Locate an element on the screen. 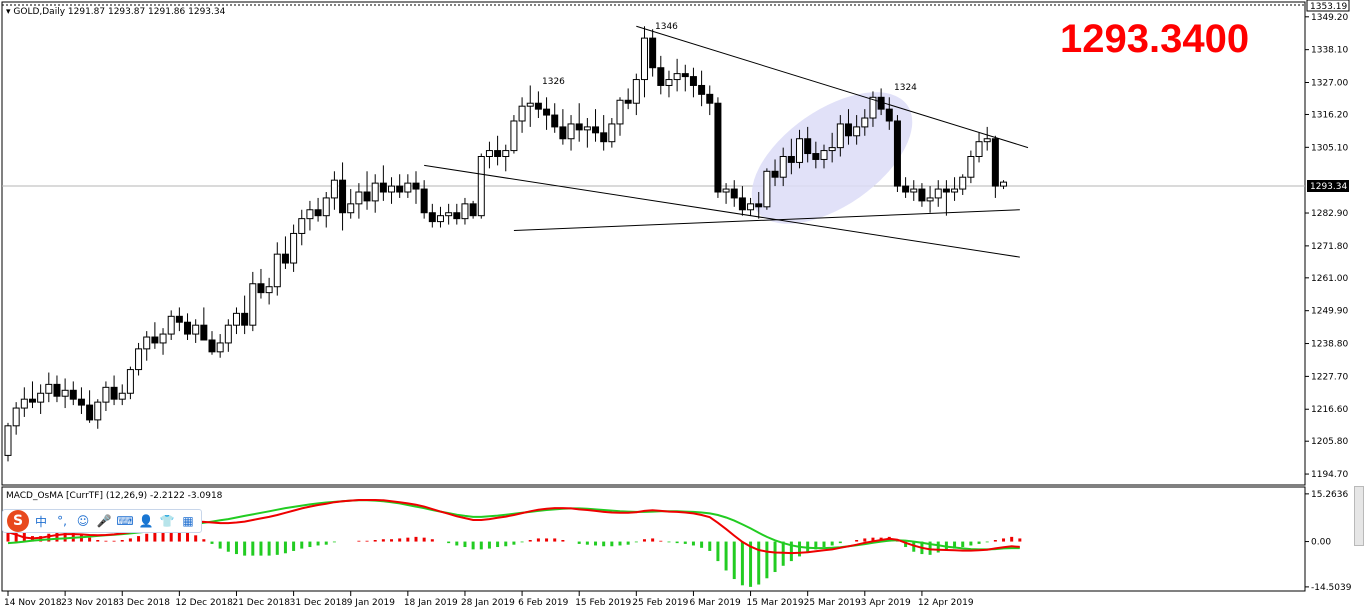 This screenshot has width=1365, height=614. toolbox-grid-icon: ▦ is located at coordinates (188, 521).